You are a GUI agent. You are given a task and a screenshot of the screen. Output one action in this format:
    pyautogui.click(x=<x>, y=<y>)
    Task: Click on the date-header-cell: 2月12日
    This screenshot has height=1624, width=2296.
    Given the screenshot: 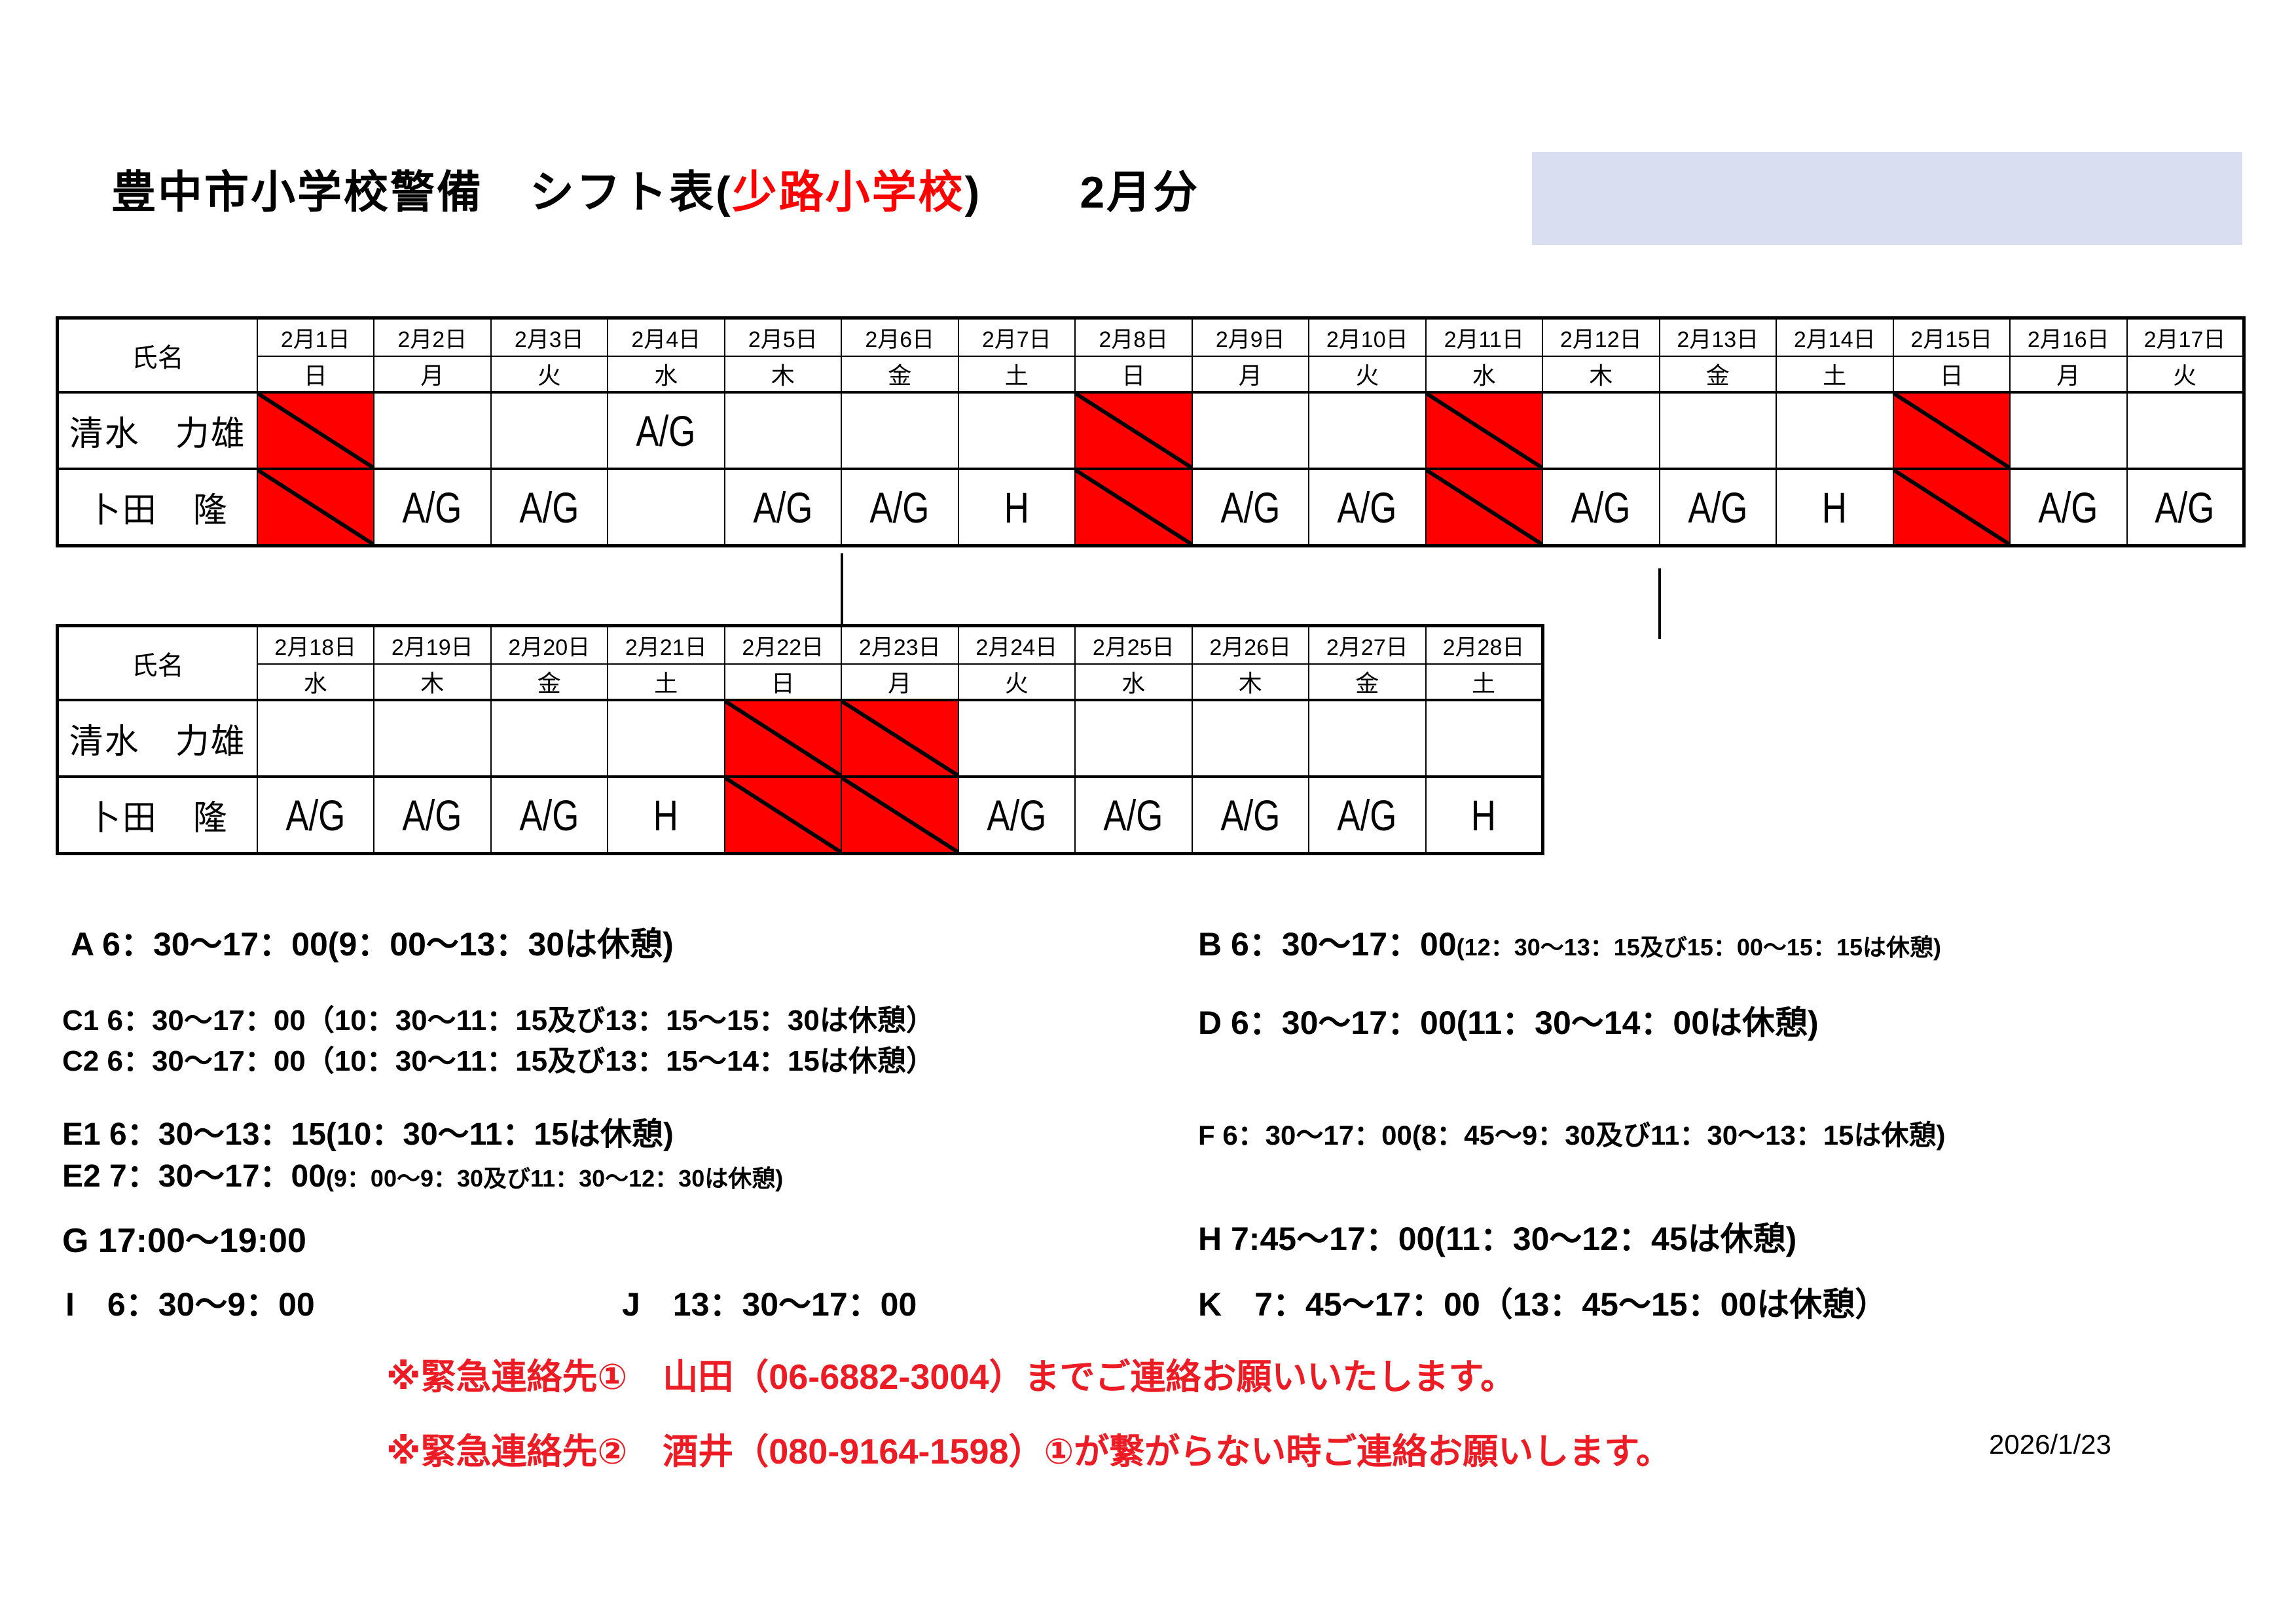 What is the action you would take?
    pyautogui.click(x=1601, y=337)
    